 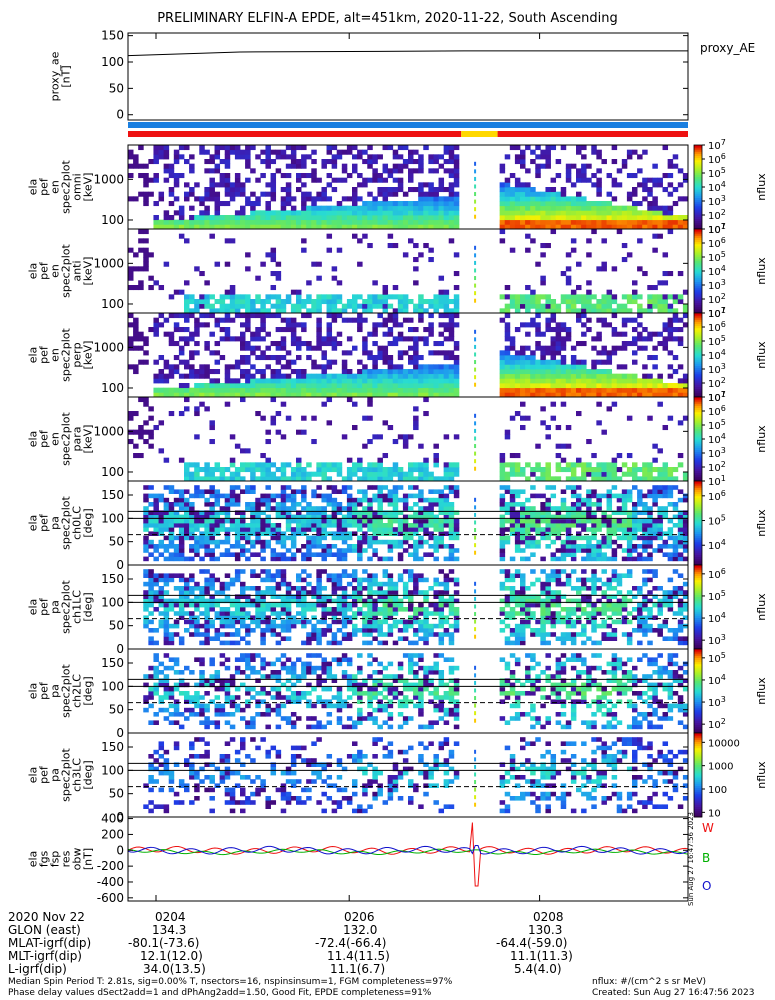 I want to click on status-bar-segment, so click(x=479, y=134).